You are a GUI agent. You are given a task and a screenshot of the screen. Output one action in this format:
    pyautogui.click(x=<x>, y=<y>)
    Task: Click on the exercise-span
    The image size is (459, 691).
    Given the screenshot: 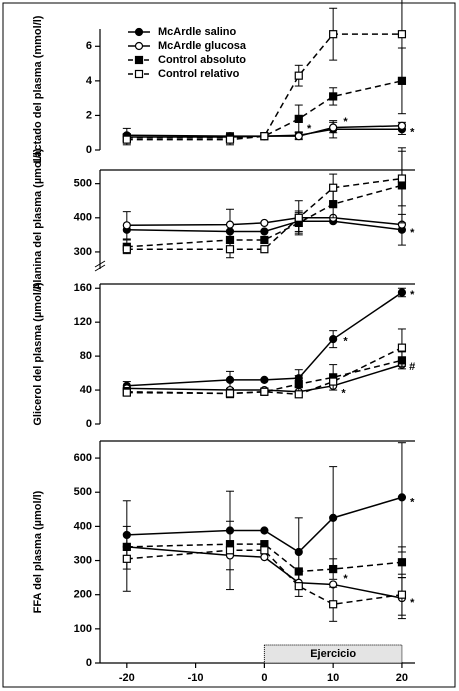 What is the action you would take?
    pyautogui.click(x=333, y=654)
    